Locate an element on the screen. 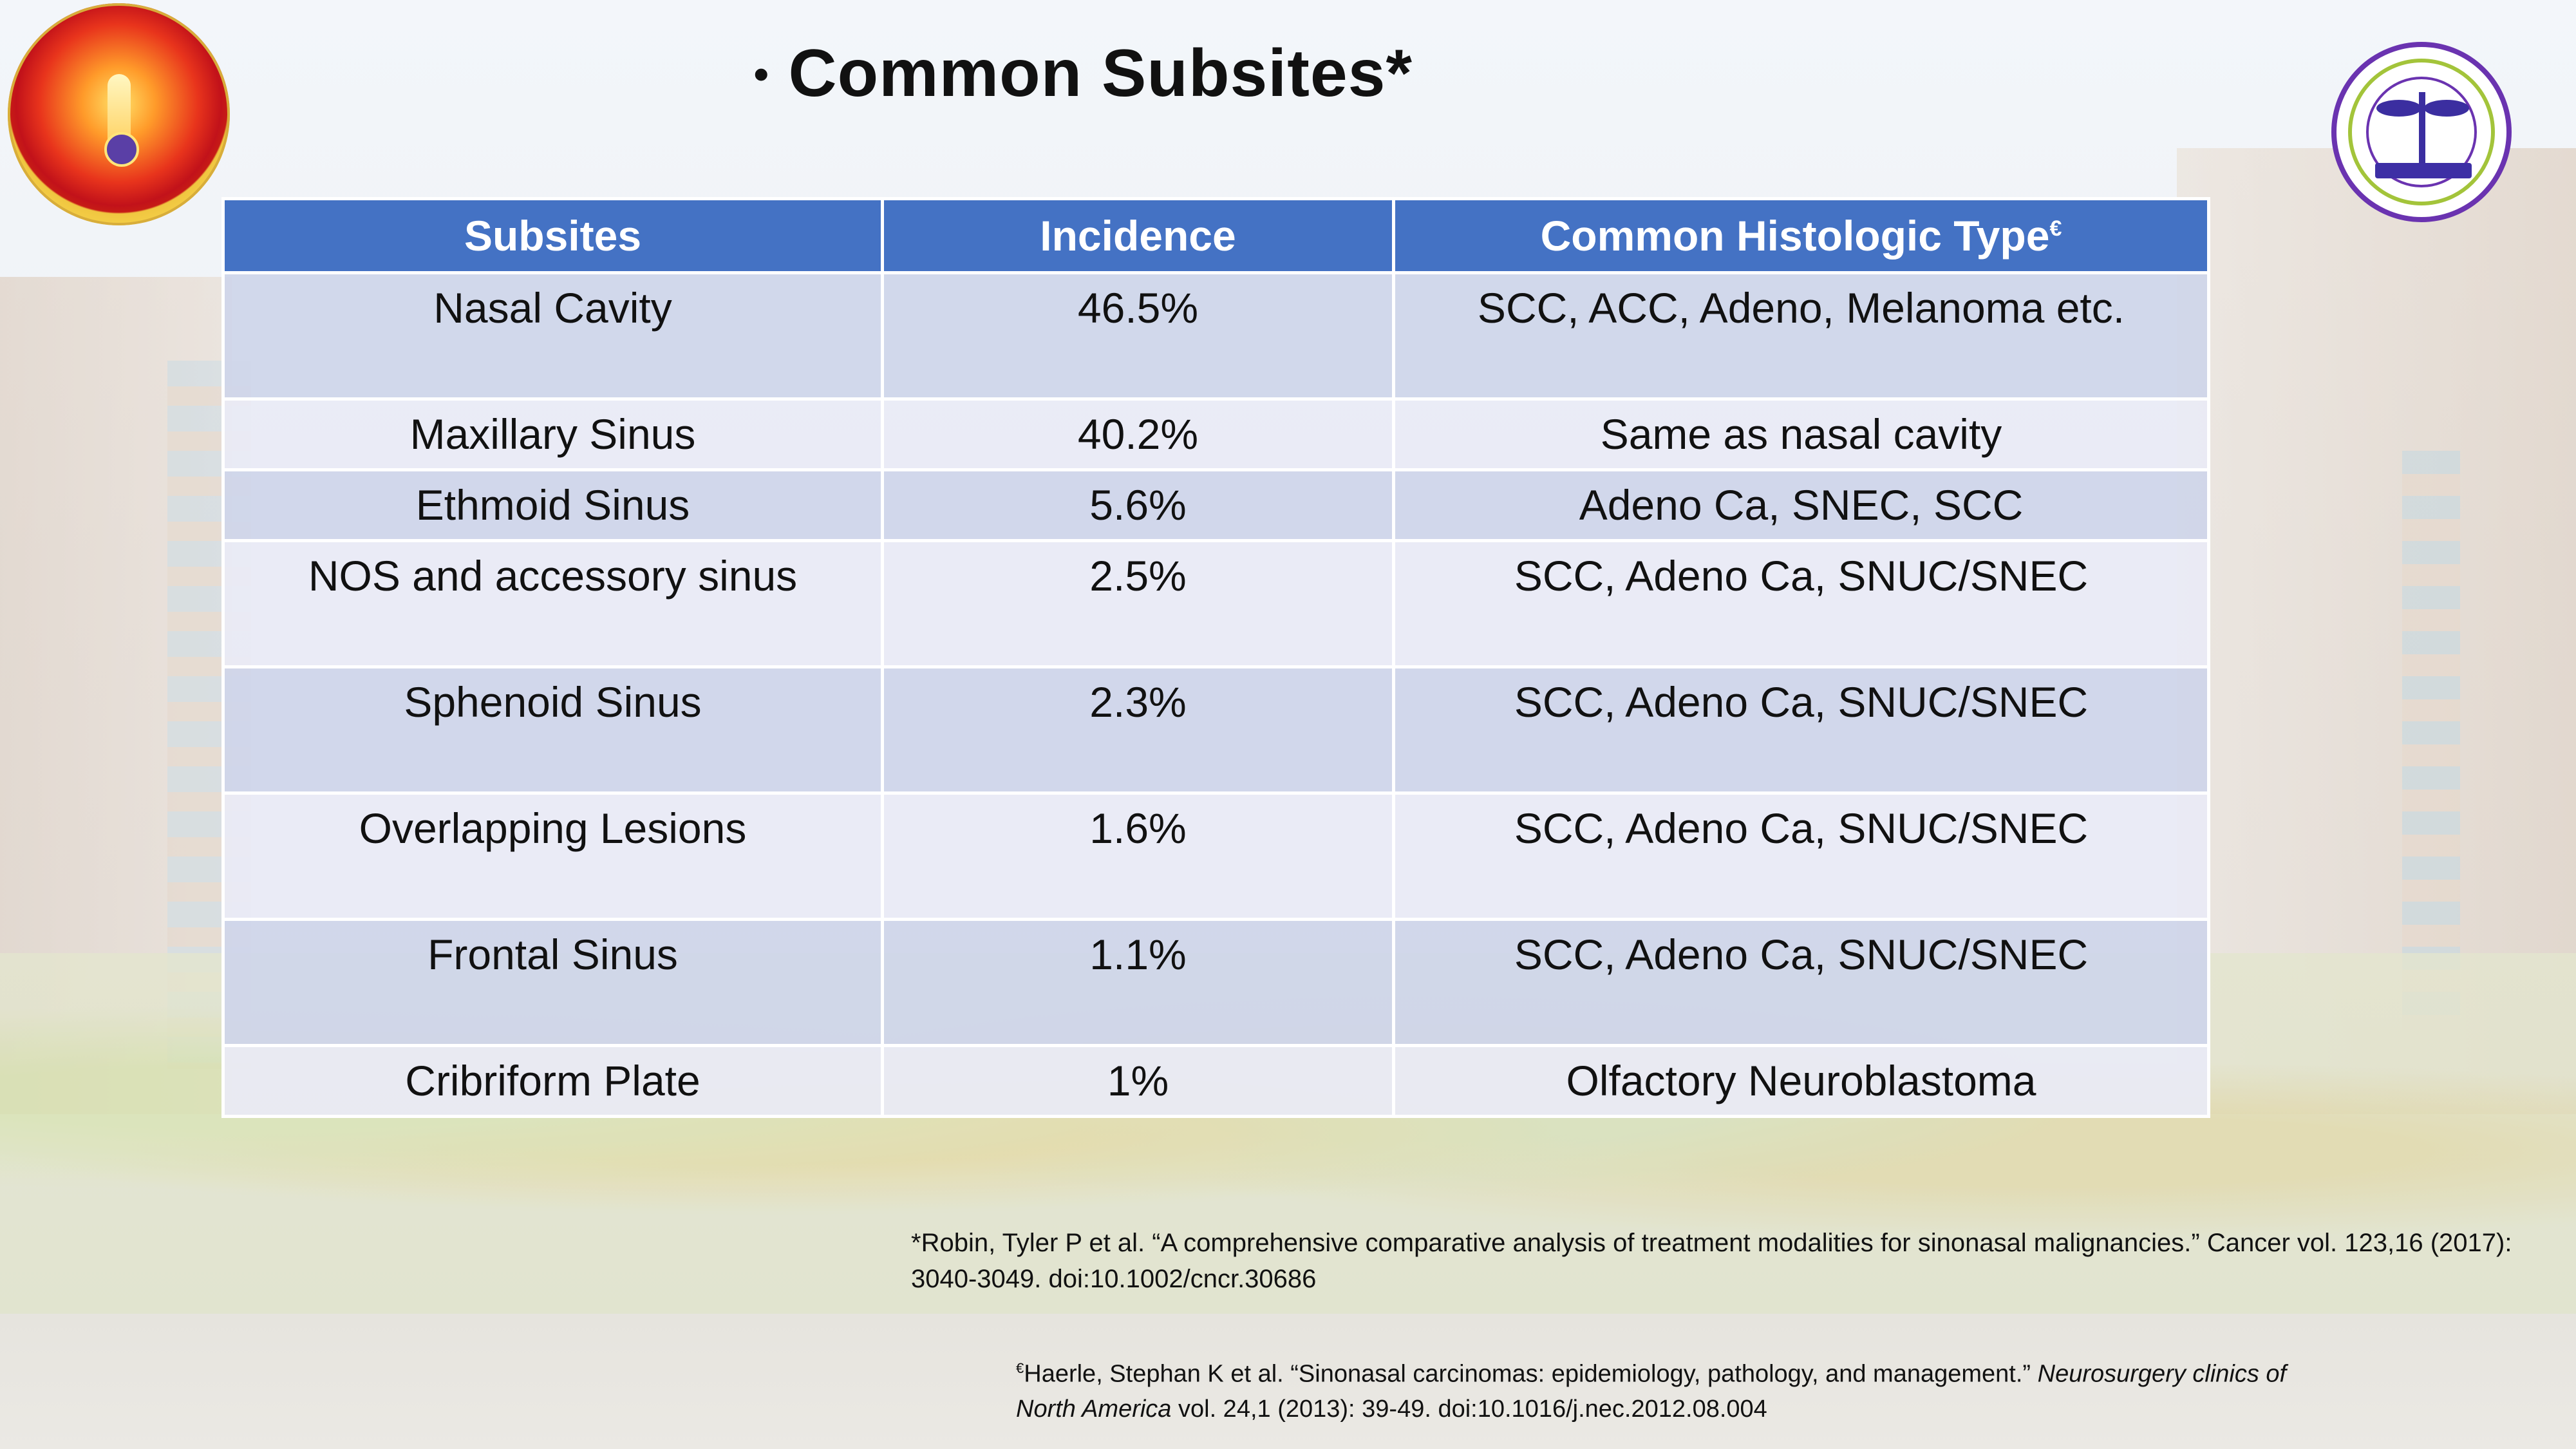 Image resolution: width=2576 pixels, height=1449 pixels. ground is located at coordinates (1288, 1382).